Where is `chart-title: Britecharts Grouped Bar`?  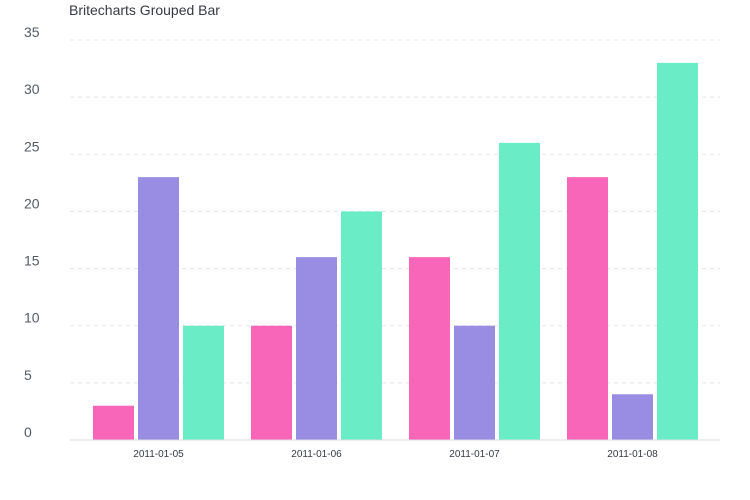
chart-title: Britecharts Grouped Bar is located at coordinates (144, 10).